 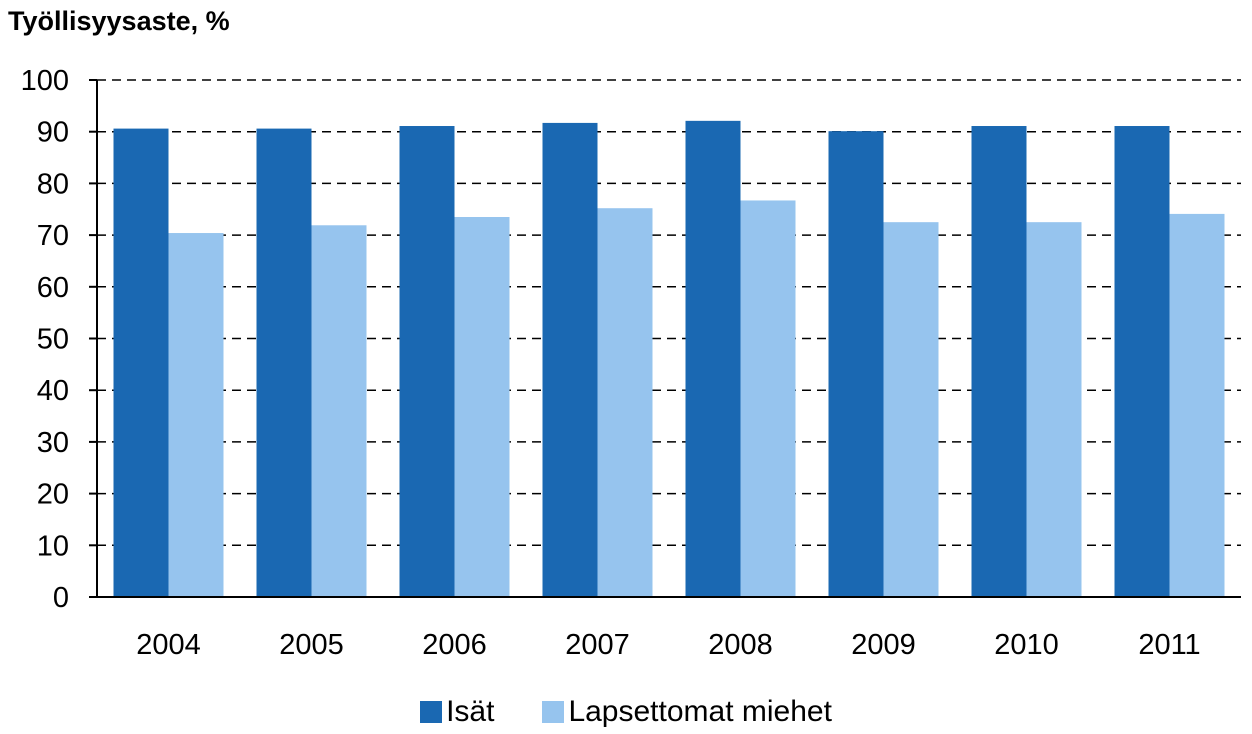 I want to click on bar-lapsettomat-miehet-2004, so click(x=196, y=415).